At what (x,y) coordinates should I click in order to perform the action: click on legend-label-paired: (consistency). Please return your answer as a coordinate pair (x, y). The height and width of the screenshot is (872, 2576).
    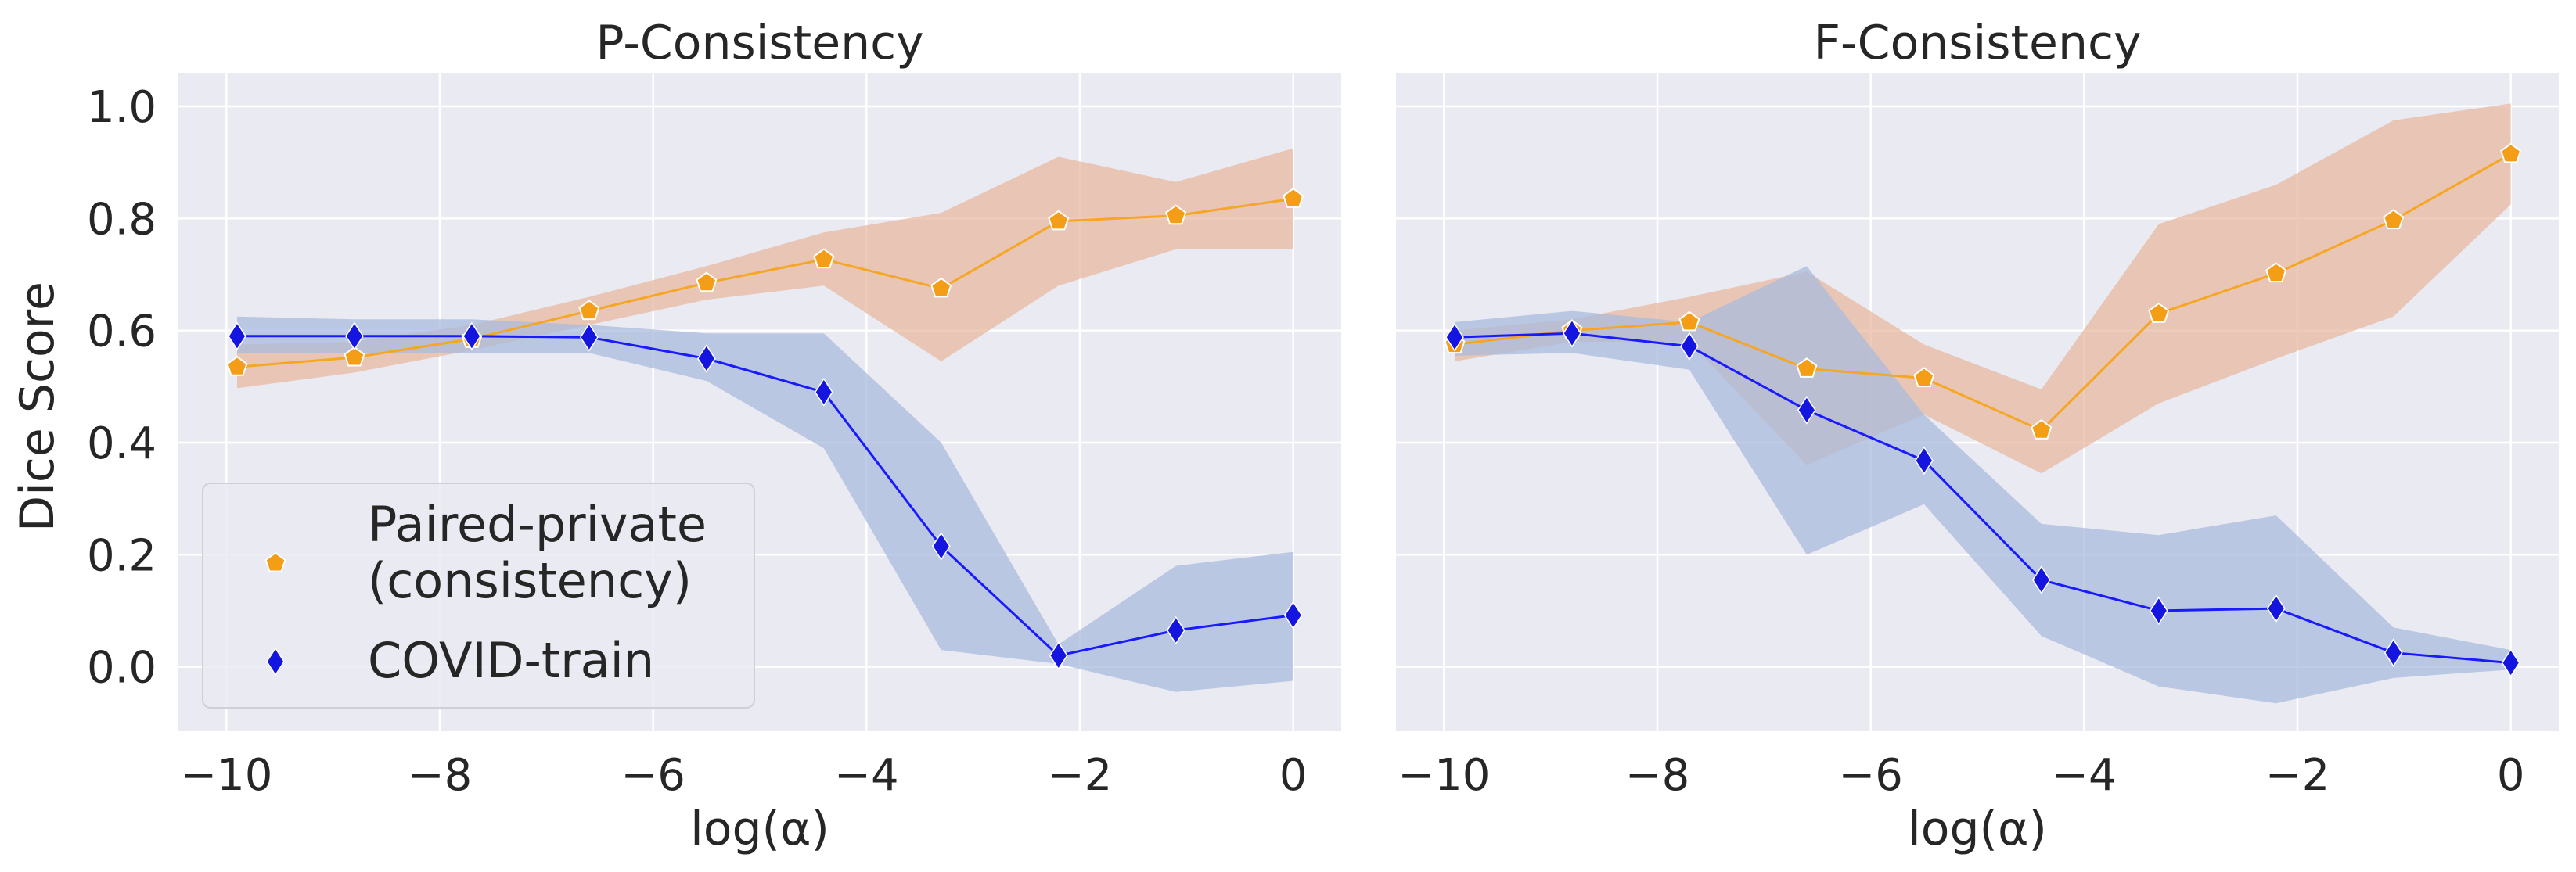
    Looking at the image, I should click on (530, 580).